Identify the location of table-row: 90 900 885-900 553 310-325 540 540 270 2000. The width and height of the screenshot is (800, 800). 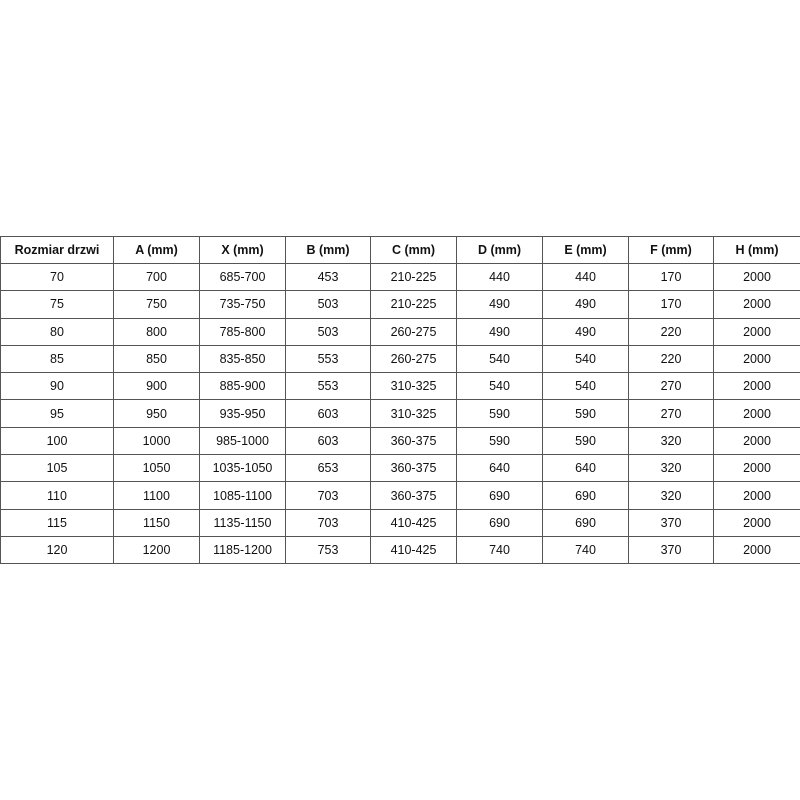
(400, 386).